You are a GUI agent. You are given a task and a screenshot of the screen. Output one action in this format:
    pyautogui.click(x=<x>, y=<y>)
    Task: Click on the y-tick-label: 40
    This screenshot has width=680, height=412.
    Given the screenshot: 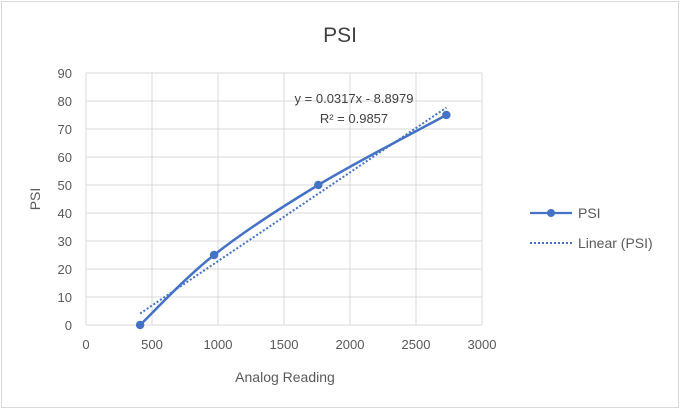 What is the action you would take?
    pyautogui.click(x=65, y=213)
    